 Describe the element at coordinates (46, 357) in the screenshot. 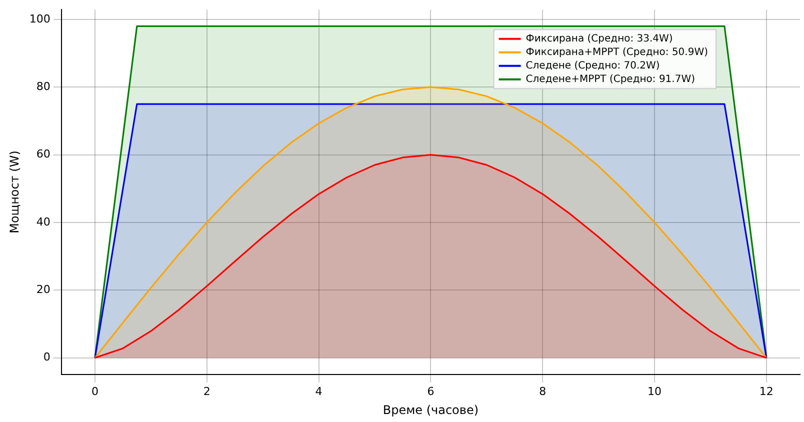

I see `y-tick-label: 0` at that location.